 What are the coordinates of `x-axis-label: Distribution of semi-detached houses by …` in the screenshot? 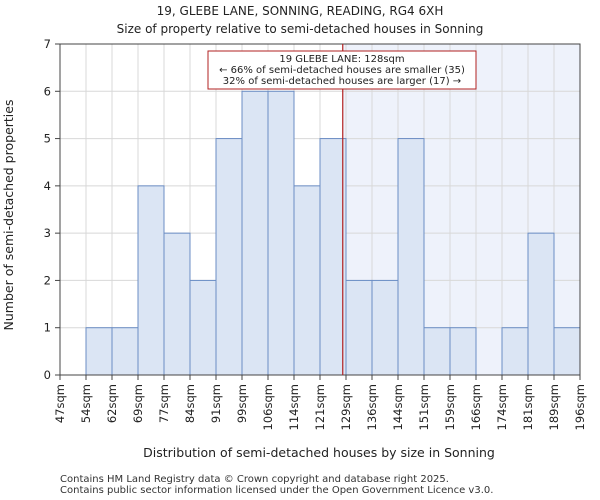 It's located at (319, 452).